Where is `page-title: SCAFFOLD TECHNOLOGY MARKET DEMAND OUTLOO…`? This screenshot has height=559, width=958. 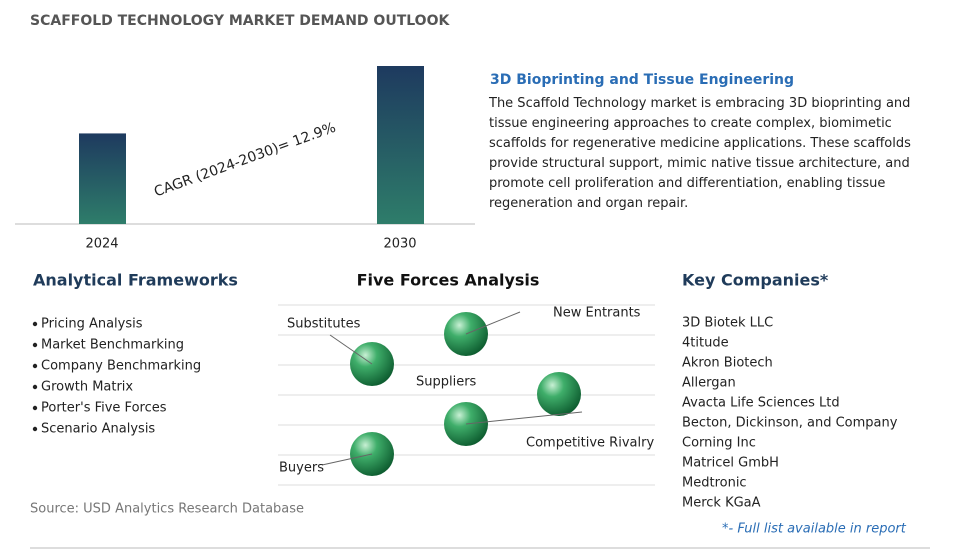
page-title: SCAFFOLD TECHNOLOGY MARKET DEMAND OUTLOO… is located at coordinates (240, 21).